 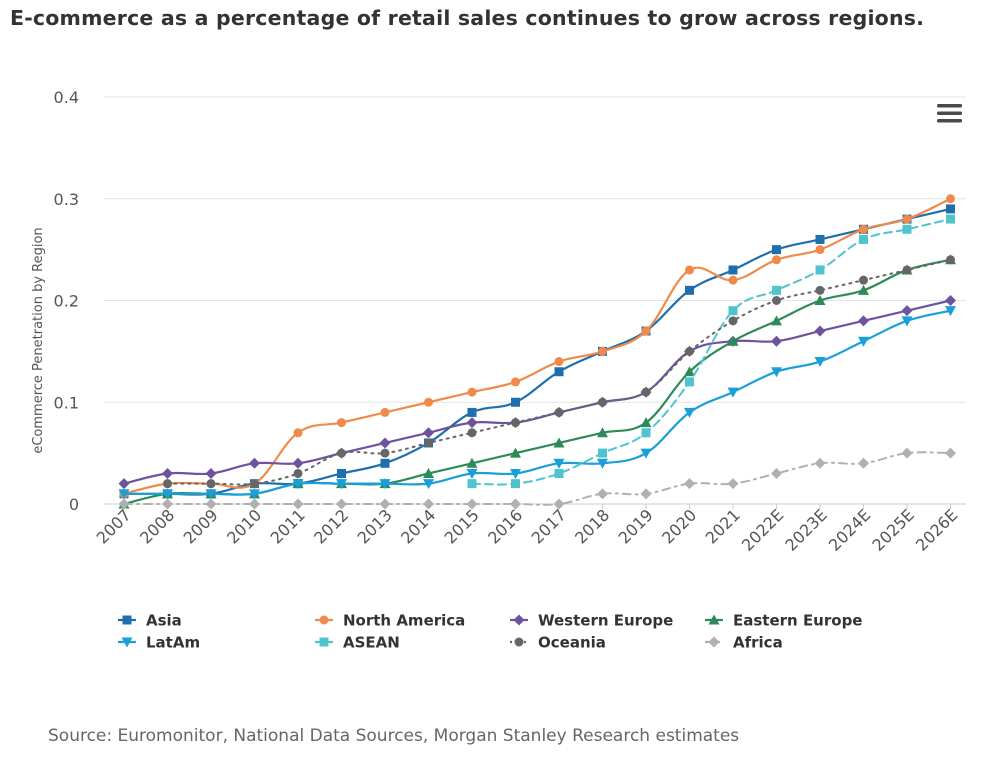 I want to click on legend-label-oceania: Oceania, so click(x=572, y=643).